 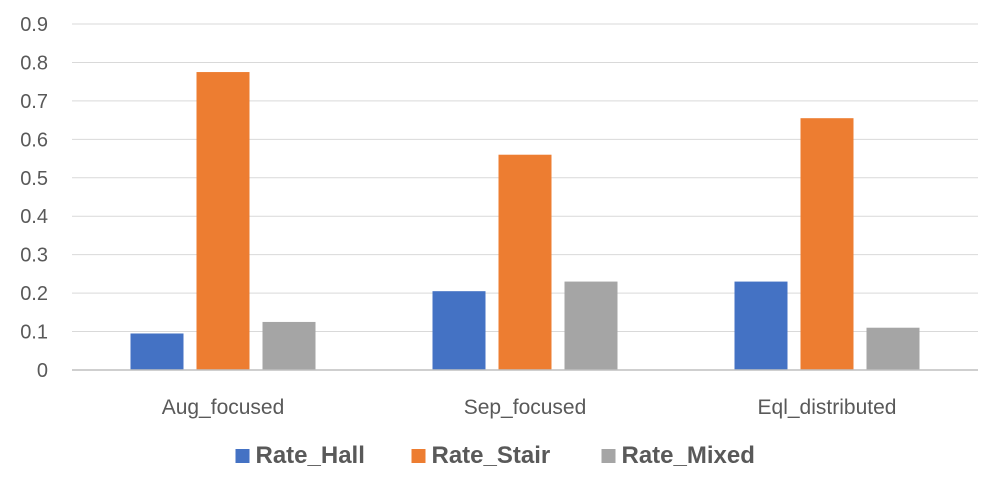 What do you see at coordinates (34, 333) in the screenshot?
I see `y-tick-label: 0.1` at bounding box center [34, 333].